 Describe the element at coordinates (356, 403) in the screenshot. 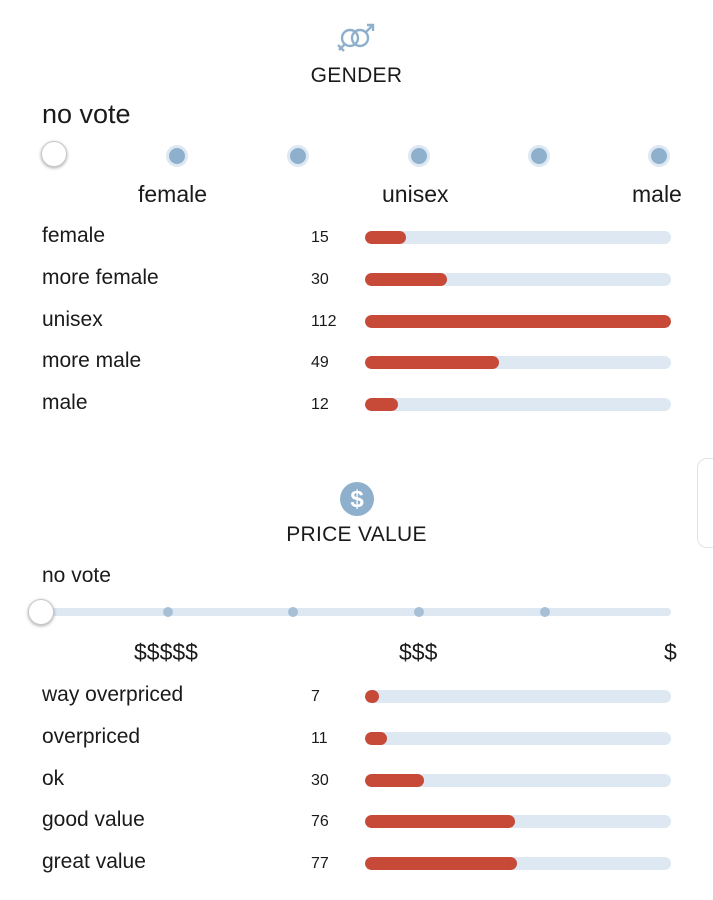

I see `result-row: male 12` at that location.